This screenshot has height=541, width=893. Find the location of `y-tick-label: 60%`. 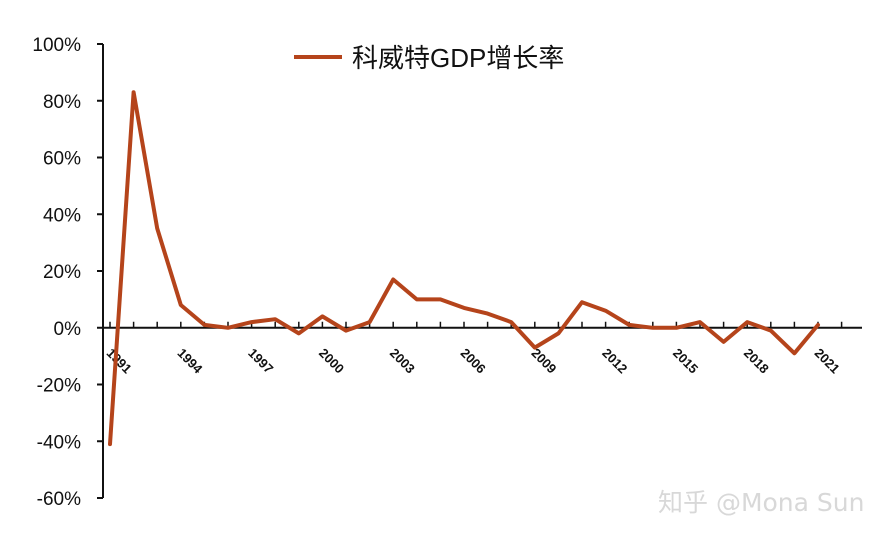

y-tick-label: 60% is located at coordinates (62, 159).